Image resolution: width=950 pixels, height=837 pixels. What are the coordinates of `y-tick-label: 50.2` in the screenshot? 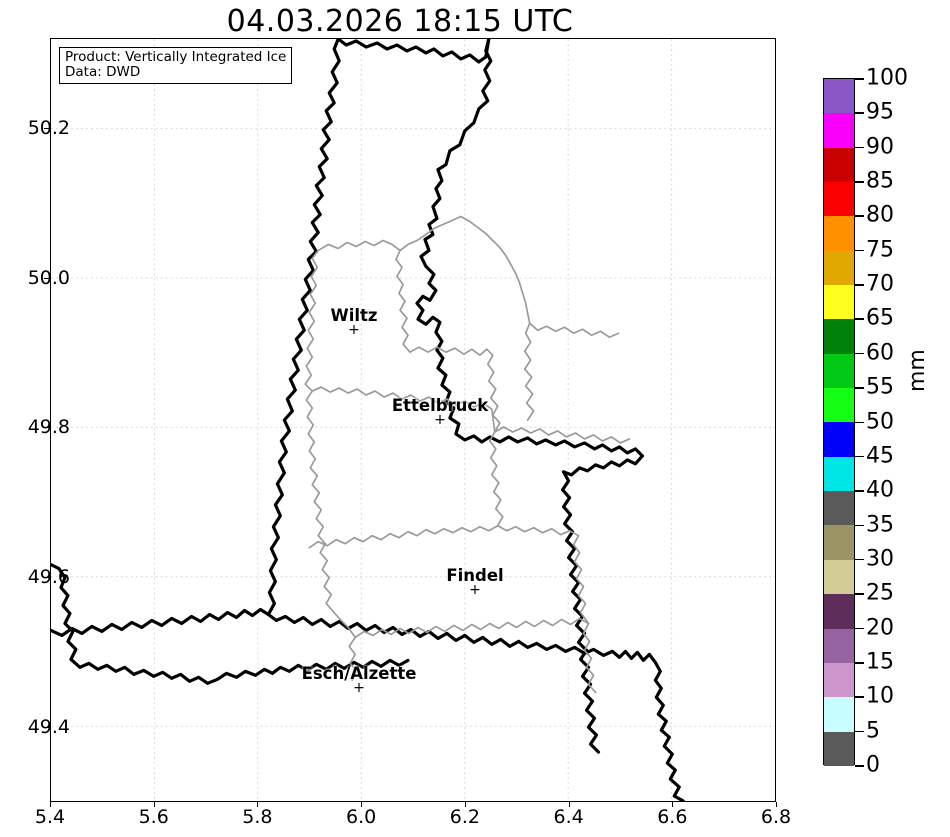 It's located at (48, 127).